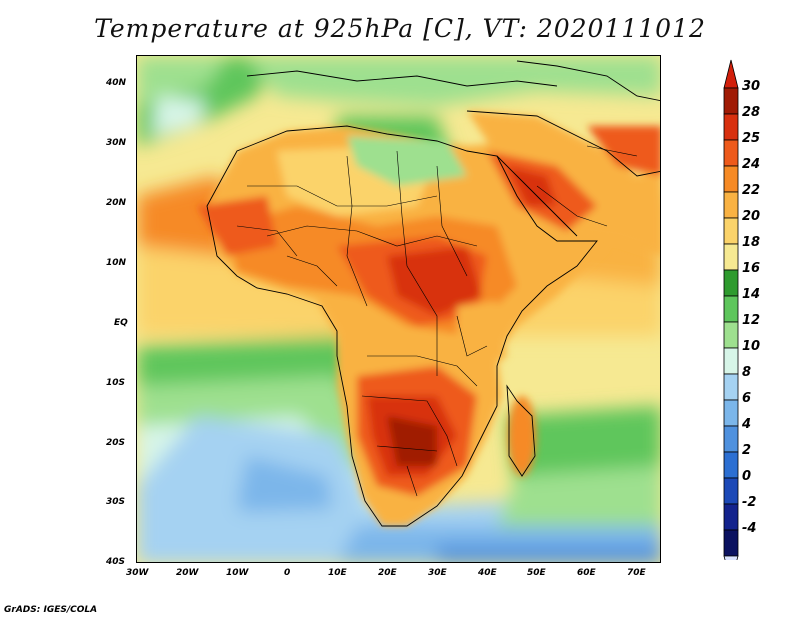 This screenshot has width=800, height=618. Describe the element at coordinates (751, 242) in the screenshot. I see `colorbar-label: 18` at that location.